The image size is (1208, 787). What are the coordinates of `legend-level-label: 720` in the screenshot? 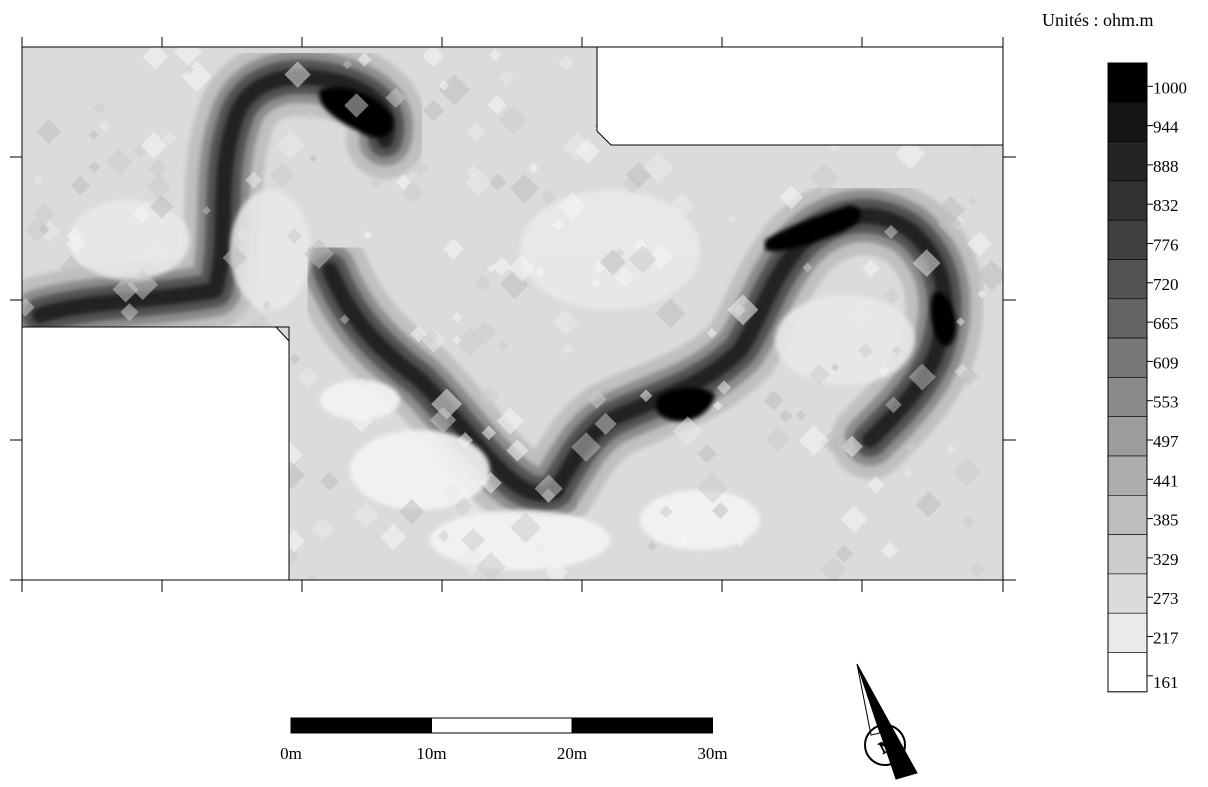 It's located at (1166, 284).